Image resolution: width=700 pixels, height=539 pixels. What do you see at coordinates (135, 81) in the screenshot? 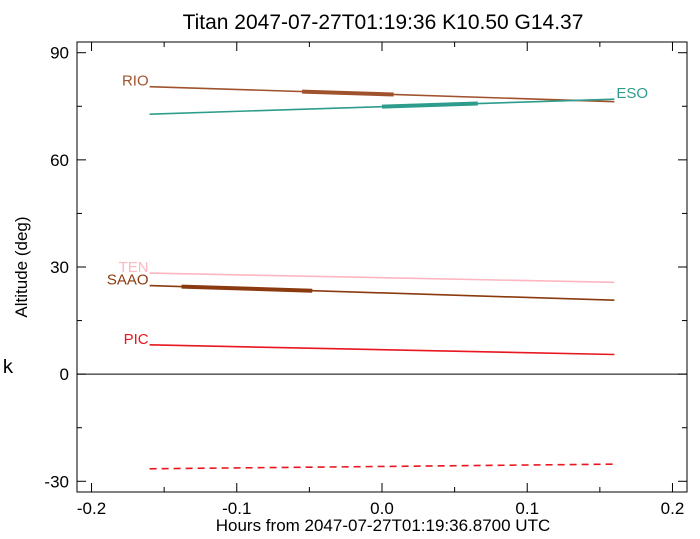
I see `series-label-rio: RIO` at bounding box center [135, 81].